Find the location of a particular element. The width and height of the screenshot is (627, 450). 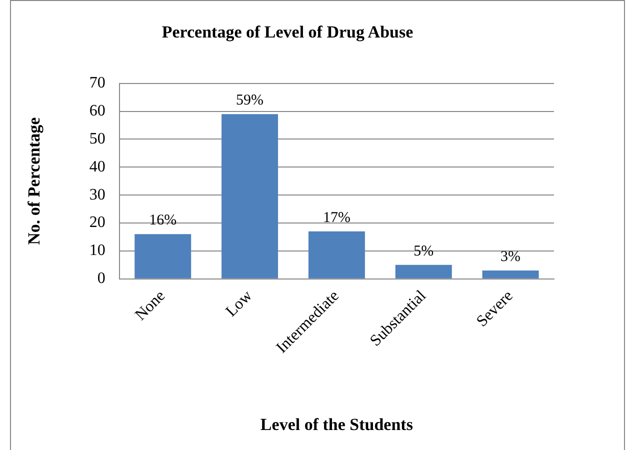

y-tick-label: 50 is located at coordinates (97, 139).